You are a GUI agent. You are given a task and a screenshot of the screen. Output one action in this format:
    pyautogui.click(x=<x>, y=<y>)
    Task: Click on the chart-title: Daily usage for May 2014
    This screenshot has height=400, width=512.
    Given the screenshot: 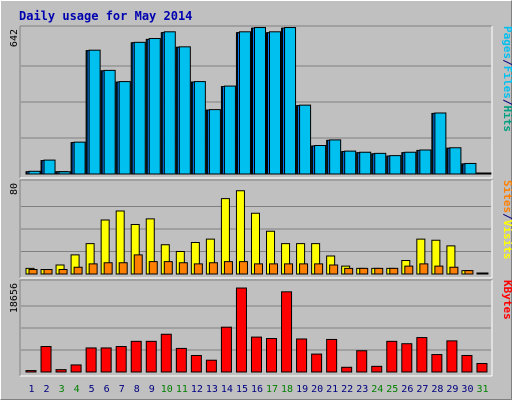 What is the action you would take?
    pyautogui.click(x=106, y=16)
    